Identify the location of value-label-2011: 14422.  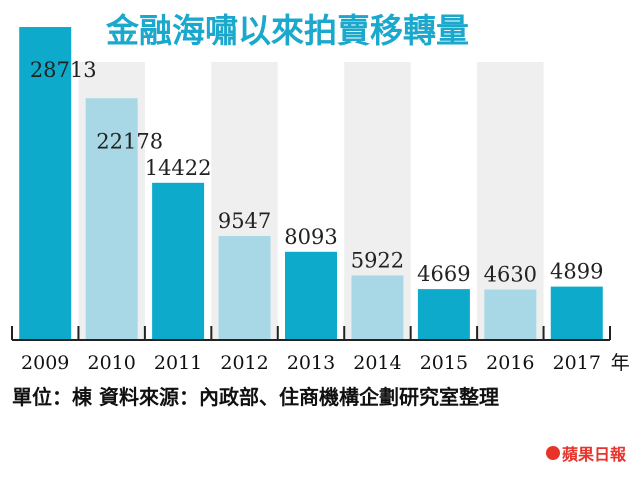
(178, 168).